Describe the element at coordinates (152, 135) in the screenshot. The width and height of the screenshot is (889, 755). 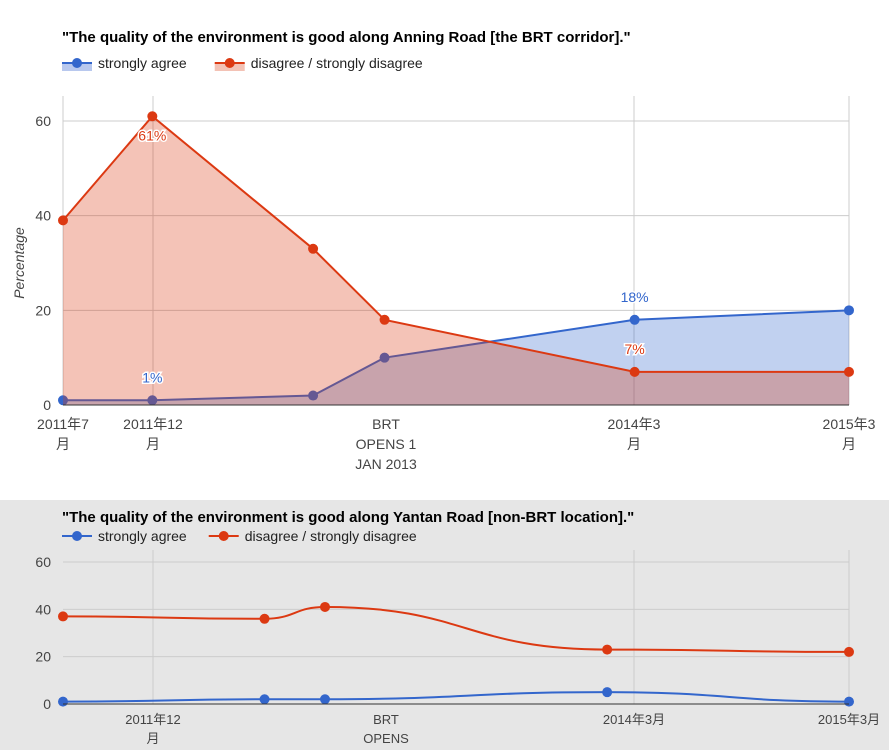
I see `data-label: 61%` at that location.